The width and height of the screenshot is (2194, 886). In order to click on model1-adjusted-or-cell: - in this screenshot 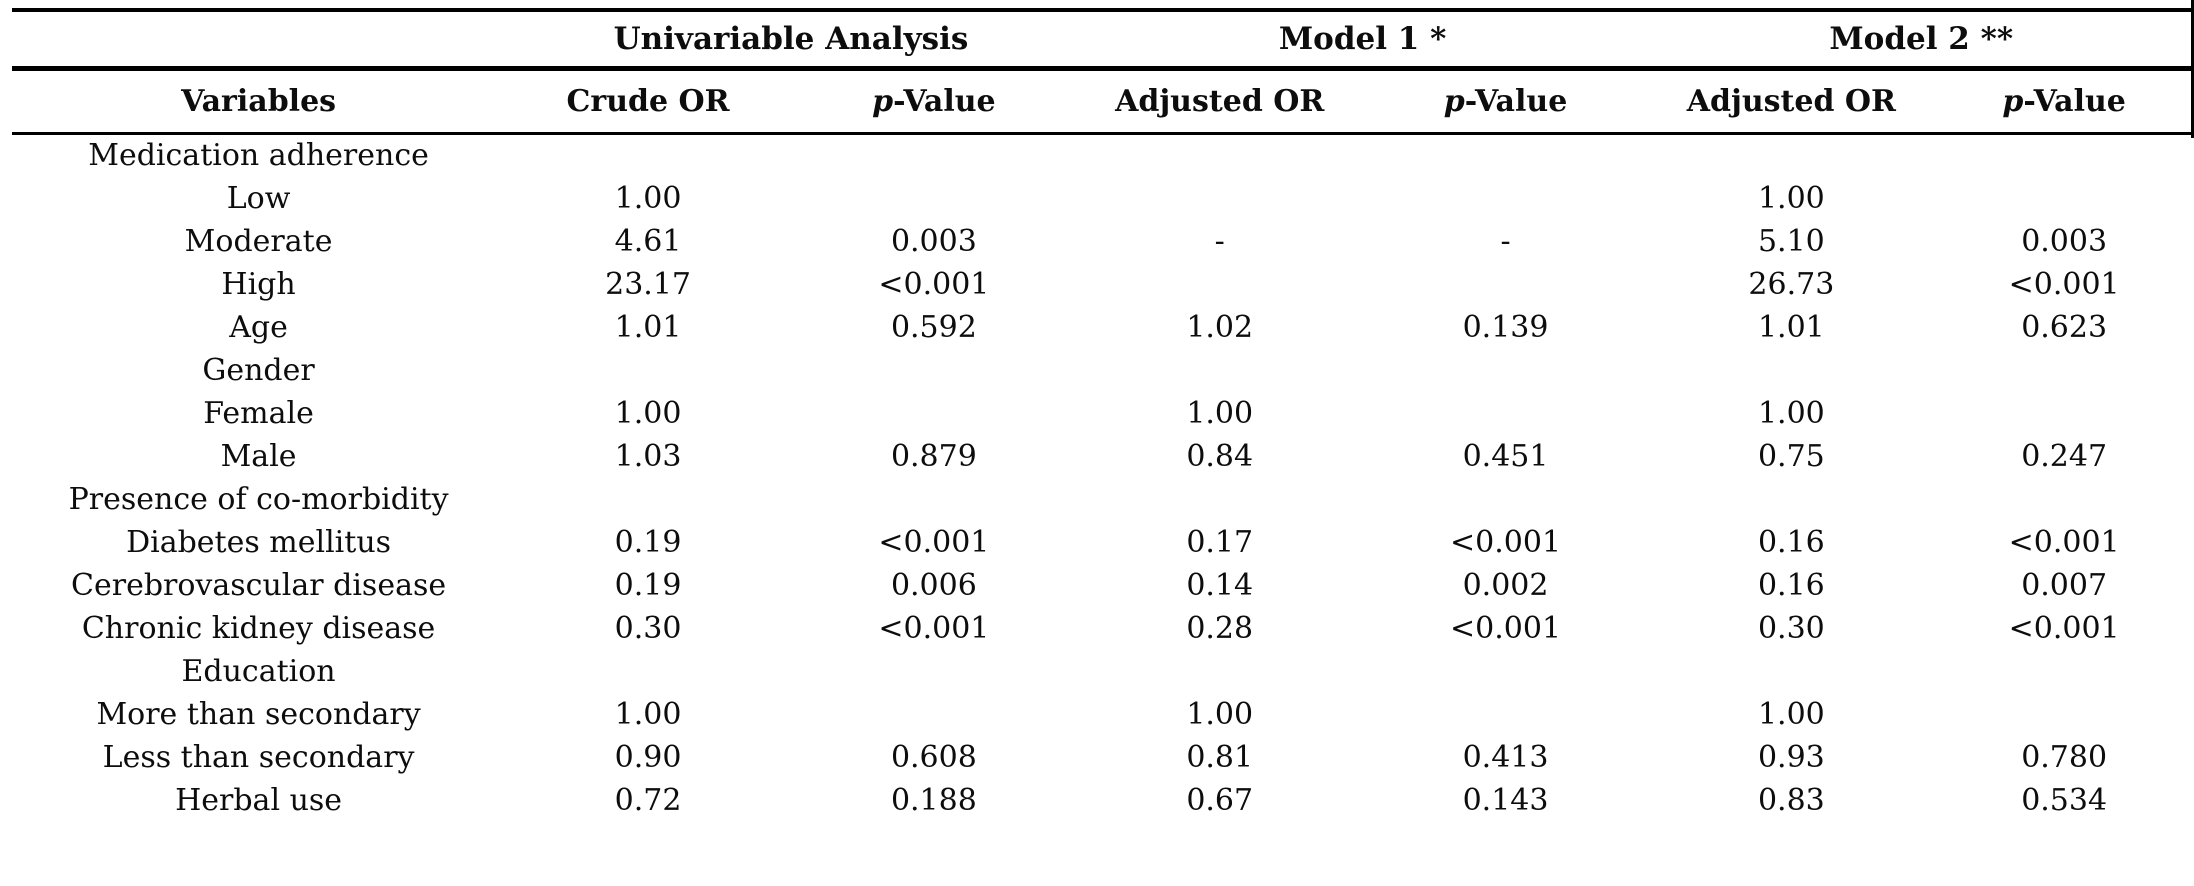, I will do `click(1219, 241)`.